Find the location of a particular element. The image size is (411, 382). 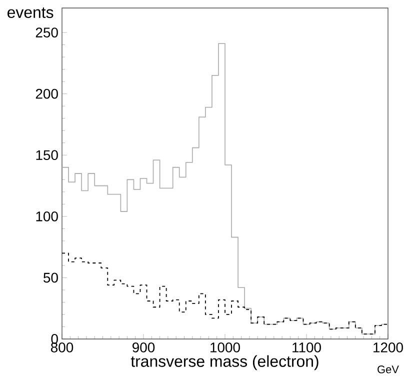

y-tick-label: 250 is located at coordinates (47, 33).